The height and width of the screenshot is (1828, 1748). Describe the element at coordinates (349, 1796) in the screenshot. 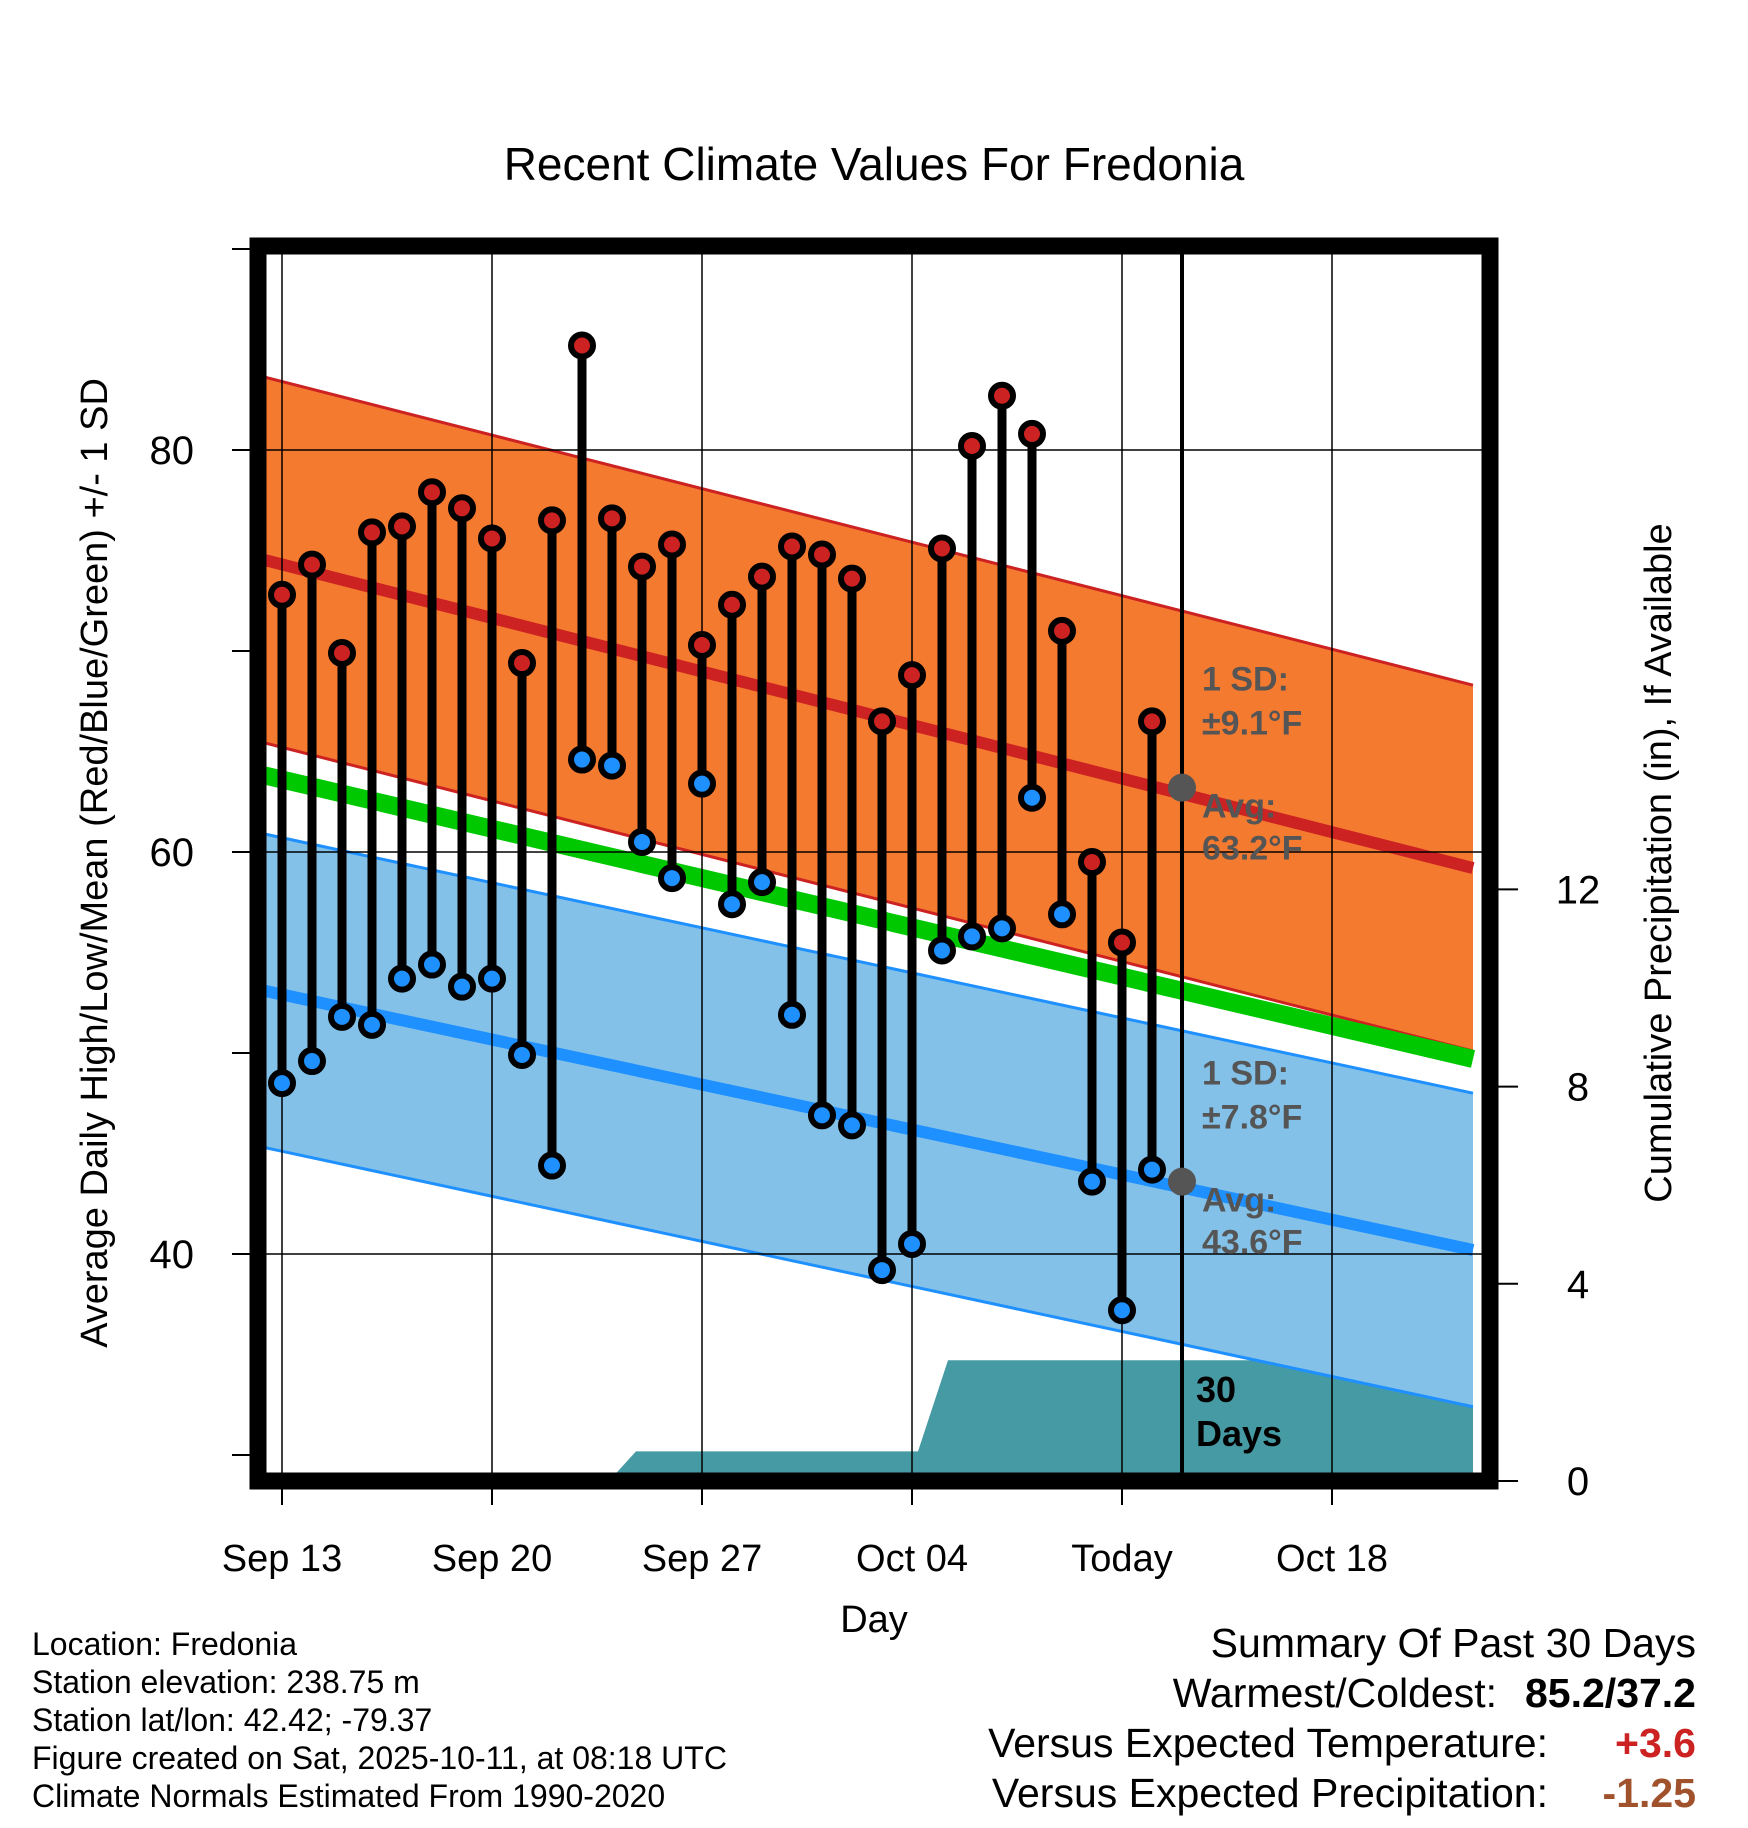

I see `info-normals: Climate Normals Estimated From 1990-2020` at that location.